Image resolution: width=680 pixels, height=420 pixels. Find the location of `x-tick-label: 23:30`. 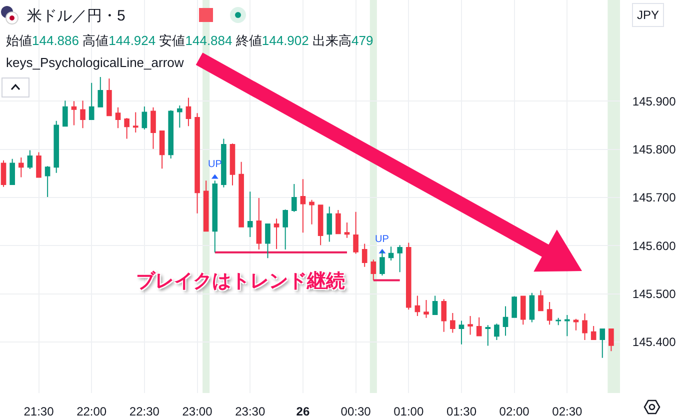

x-tick-label: 23:30 is located at coordinates (250, 411).